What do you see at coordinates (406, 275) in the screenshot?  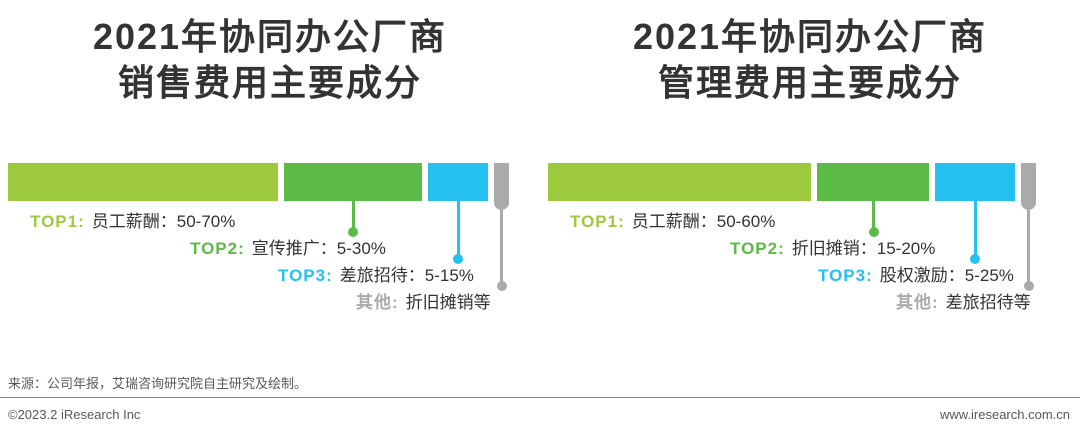 I see `item-text-top3: 差旅招待：5-15%` at bounding box center [406, 275].